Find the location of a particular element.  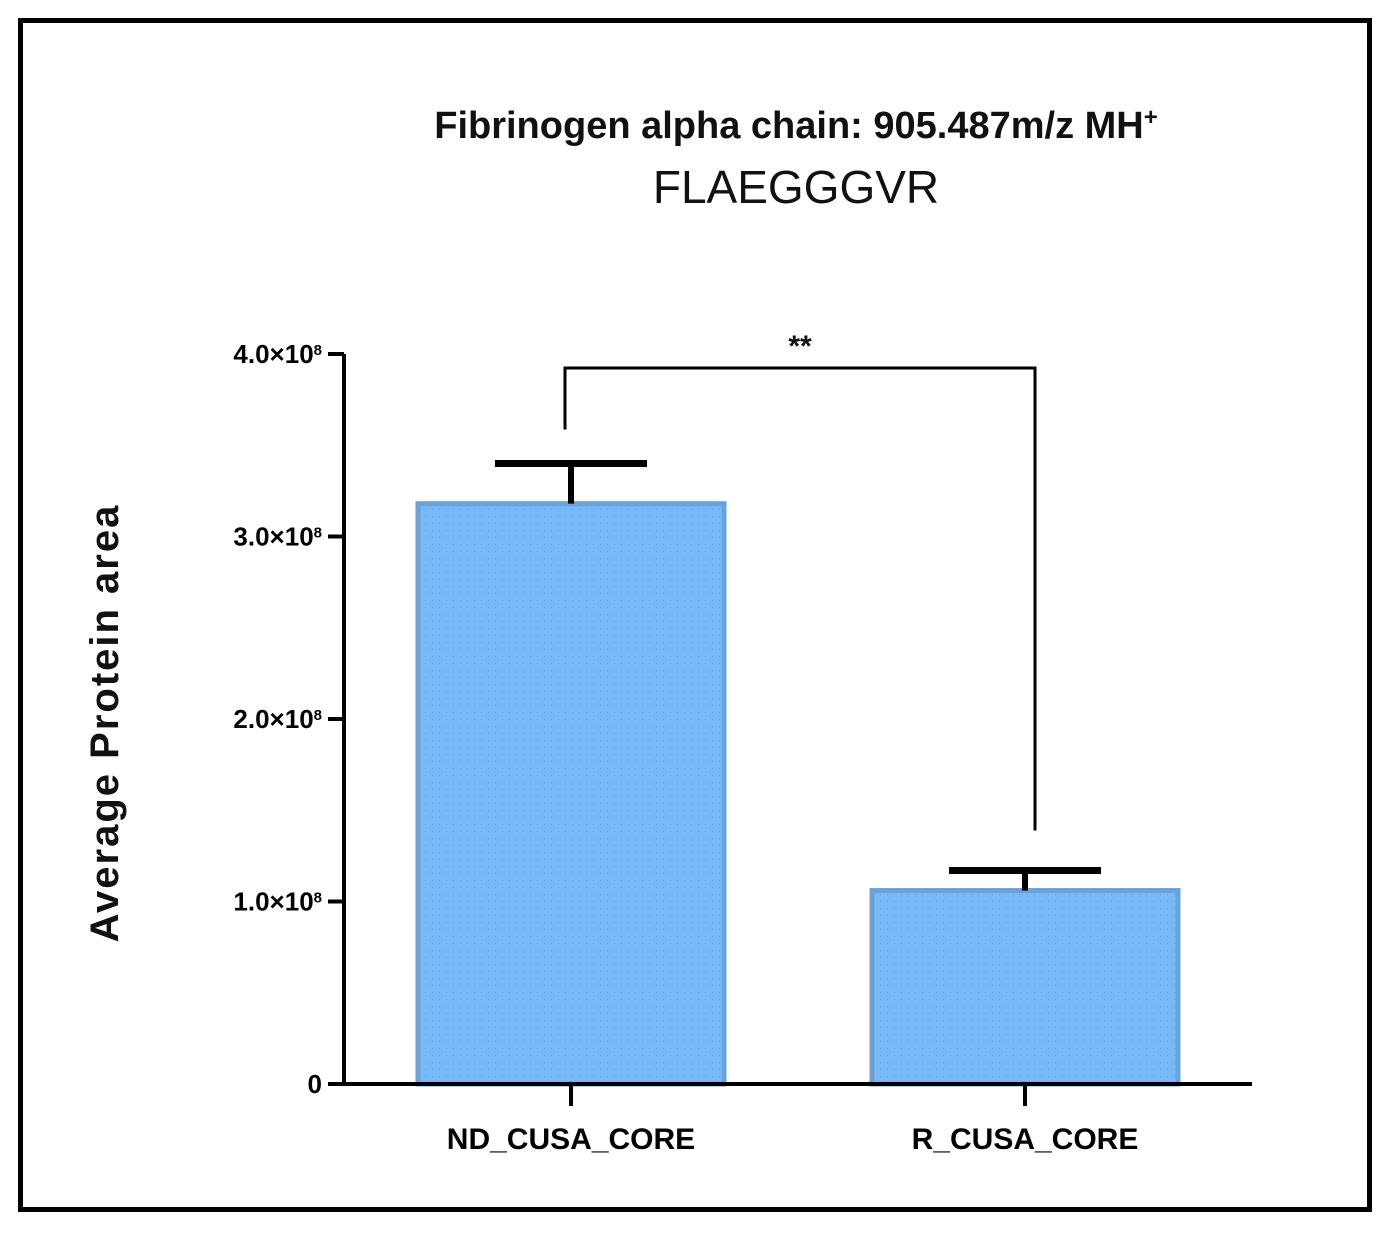

y-tick-label: 2.0×108 is located at coordinates (277, 719).